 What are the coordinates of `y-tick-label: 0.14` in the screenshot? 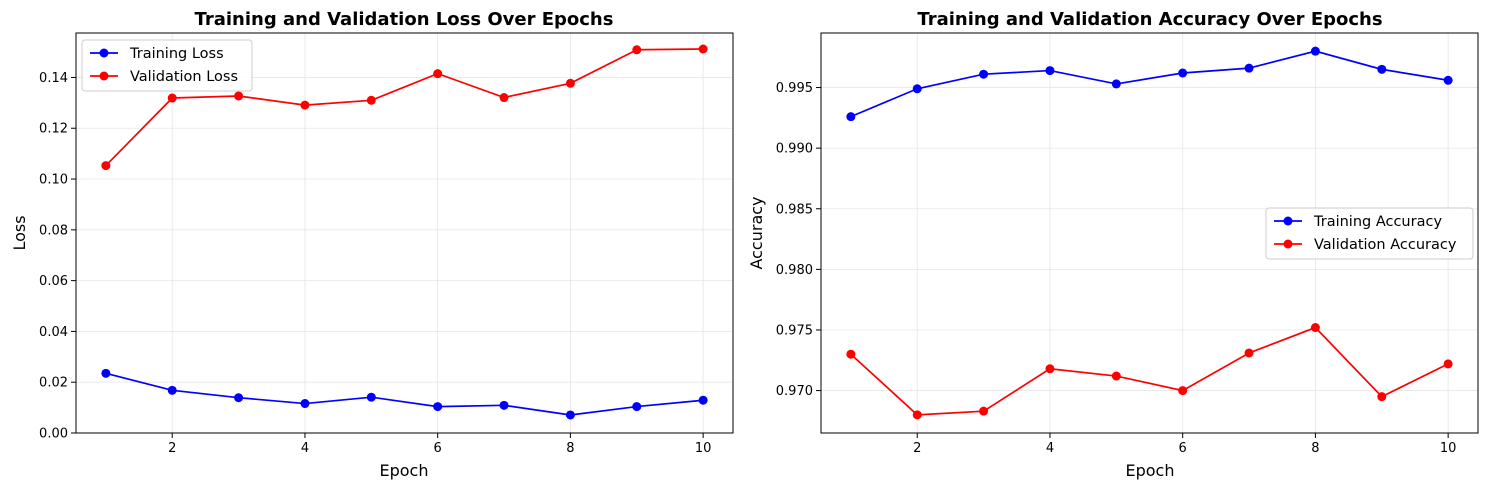 It's located at (53, 78).